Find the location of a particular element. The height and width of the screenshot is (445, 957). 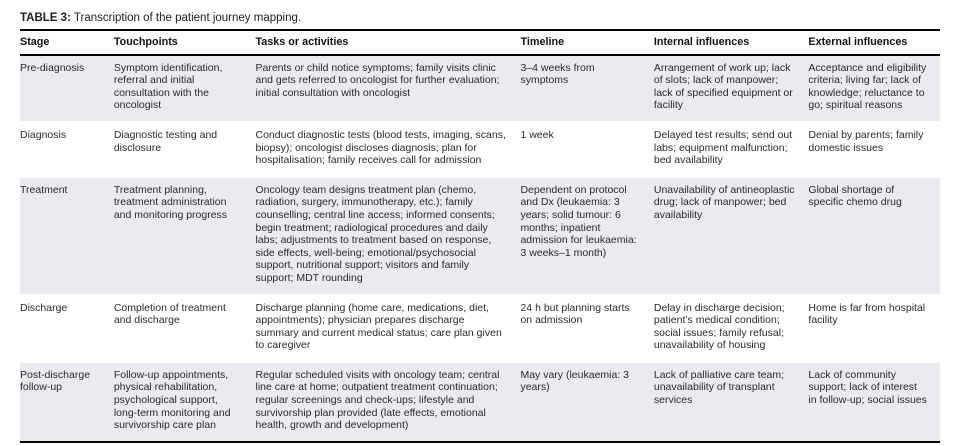

touchpoints-cell: Completion of treatment and discharge is located at coordinates (184, 327).